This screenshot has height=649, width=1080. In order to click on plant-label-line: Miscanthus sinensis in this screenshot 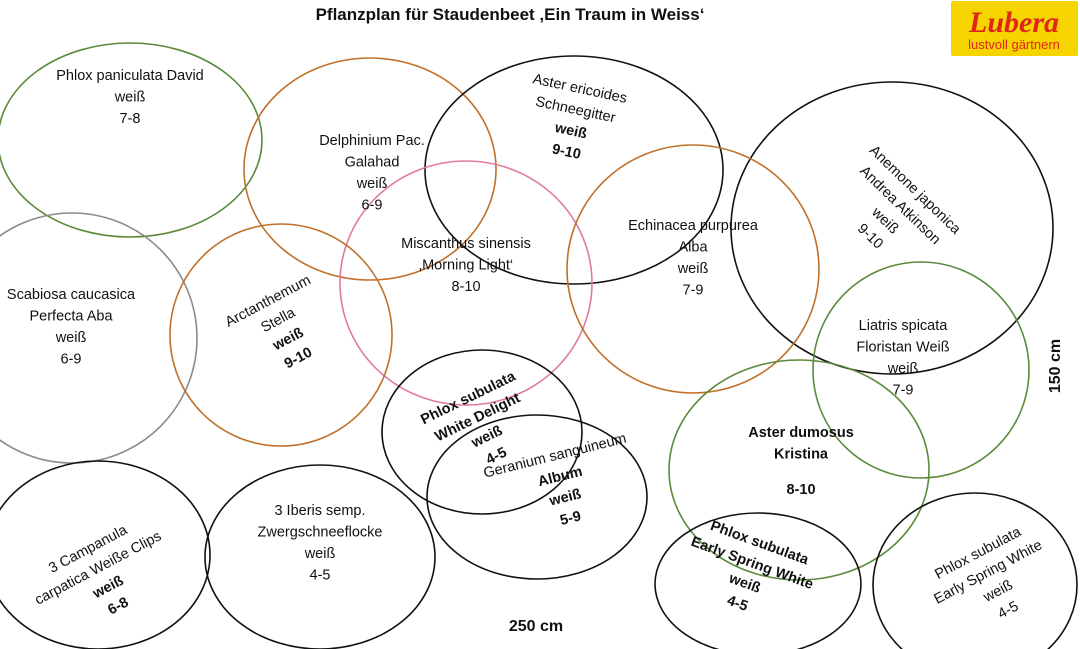, I will do `click(466, 244)`.